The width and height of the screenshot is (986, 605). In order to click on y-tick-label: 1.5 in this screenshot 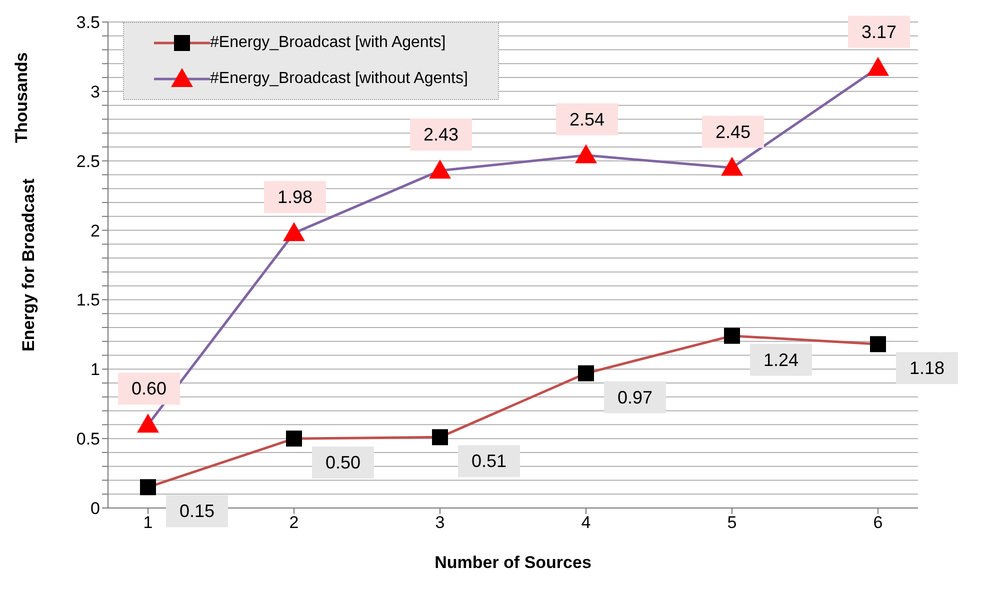, I will do `click(88, 300)`.